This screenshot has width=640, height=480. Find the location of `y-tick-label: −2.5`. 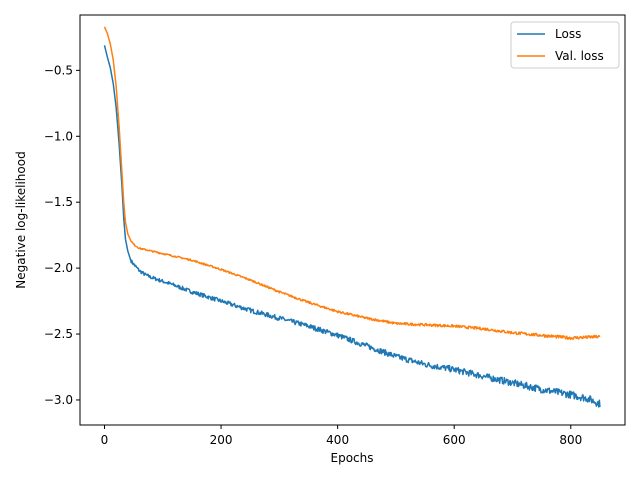

y-tick-label: −2.5 is located at coordinates (58, 334).